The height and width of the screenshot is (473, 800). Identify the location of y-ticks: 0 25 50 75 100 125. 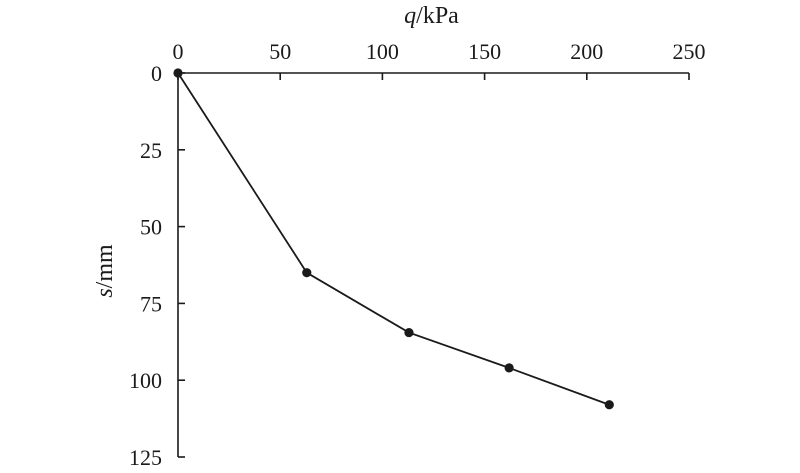
(157, 265).